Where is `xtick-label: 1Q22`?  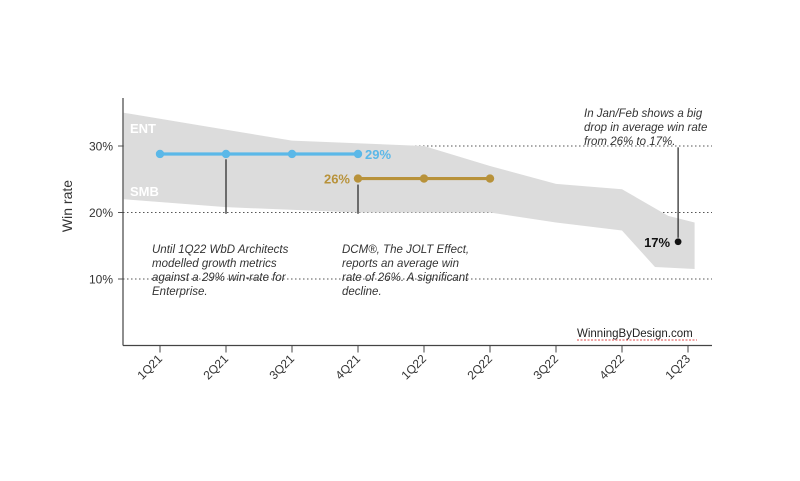 xtick-label: 1Q22 is located at coordinates (413, 366).